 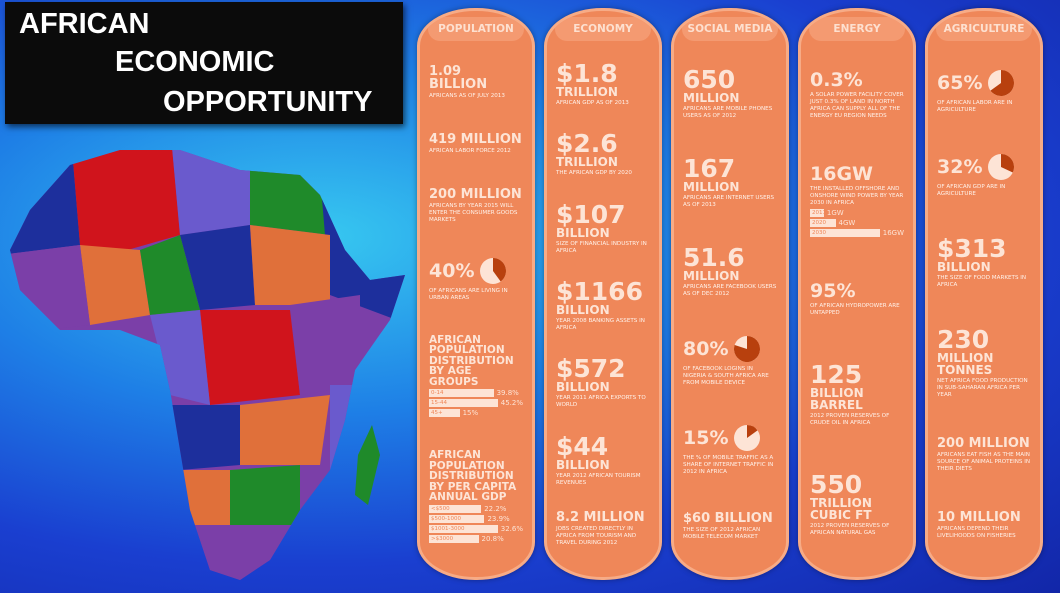 I want to click on stat-value: $60 BILLION, so click(x=728, y=518).